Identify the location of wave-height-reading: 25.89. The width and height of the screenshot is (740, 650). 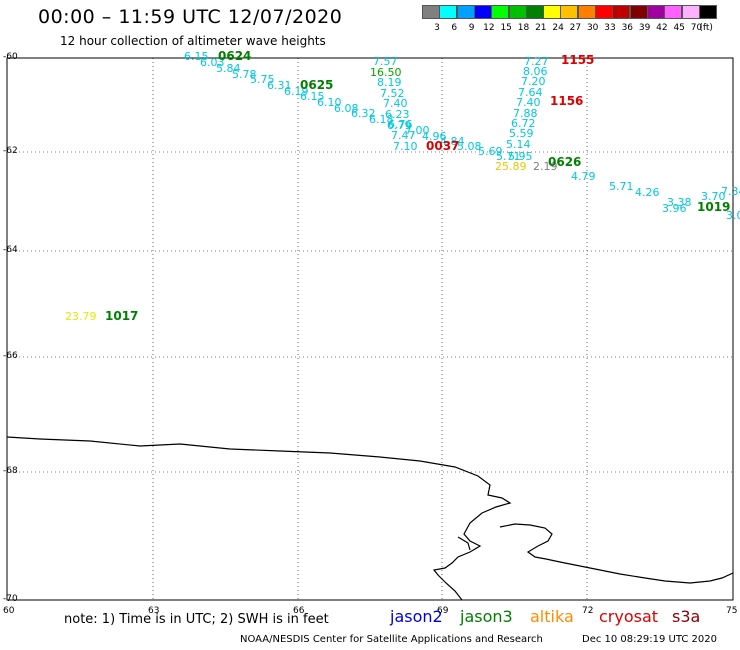
(511, 166).